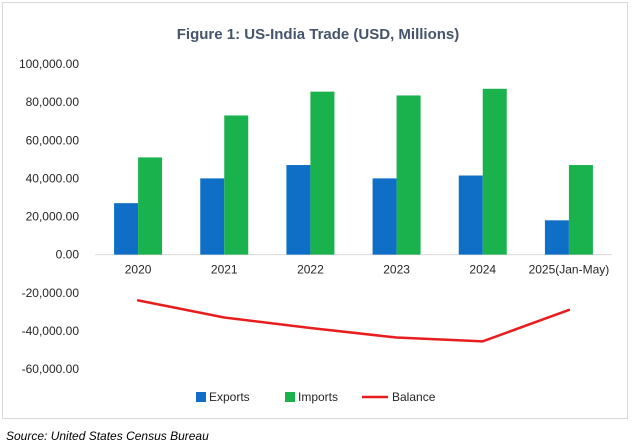  What do you see at coordinates (51, 293) in the screenshot?
I see `y-tick-label: -20,000.00` at bounding box center [51, 293].